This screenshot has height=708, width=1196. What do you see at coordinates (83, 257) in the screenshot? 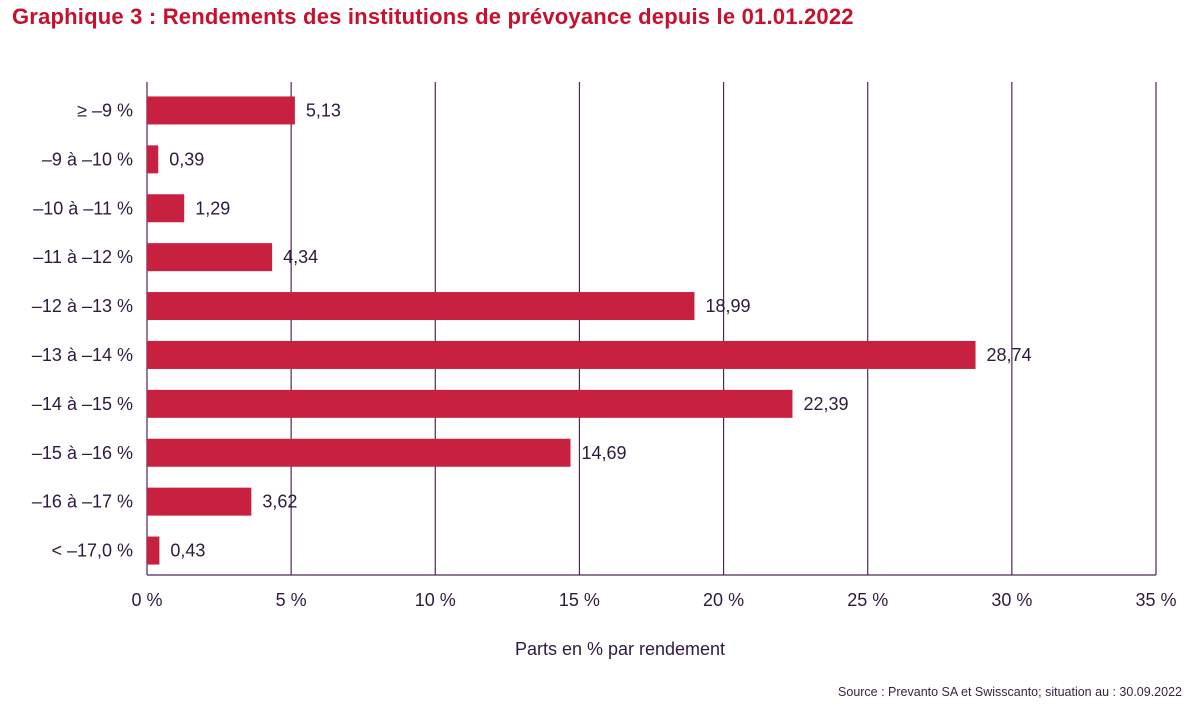
I see `category-label: –11 à –12 %` at bounding box center [83, 257].